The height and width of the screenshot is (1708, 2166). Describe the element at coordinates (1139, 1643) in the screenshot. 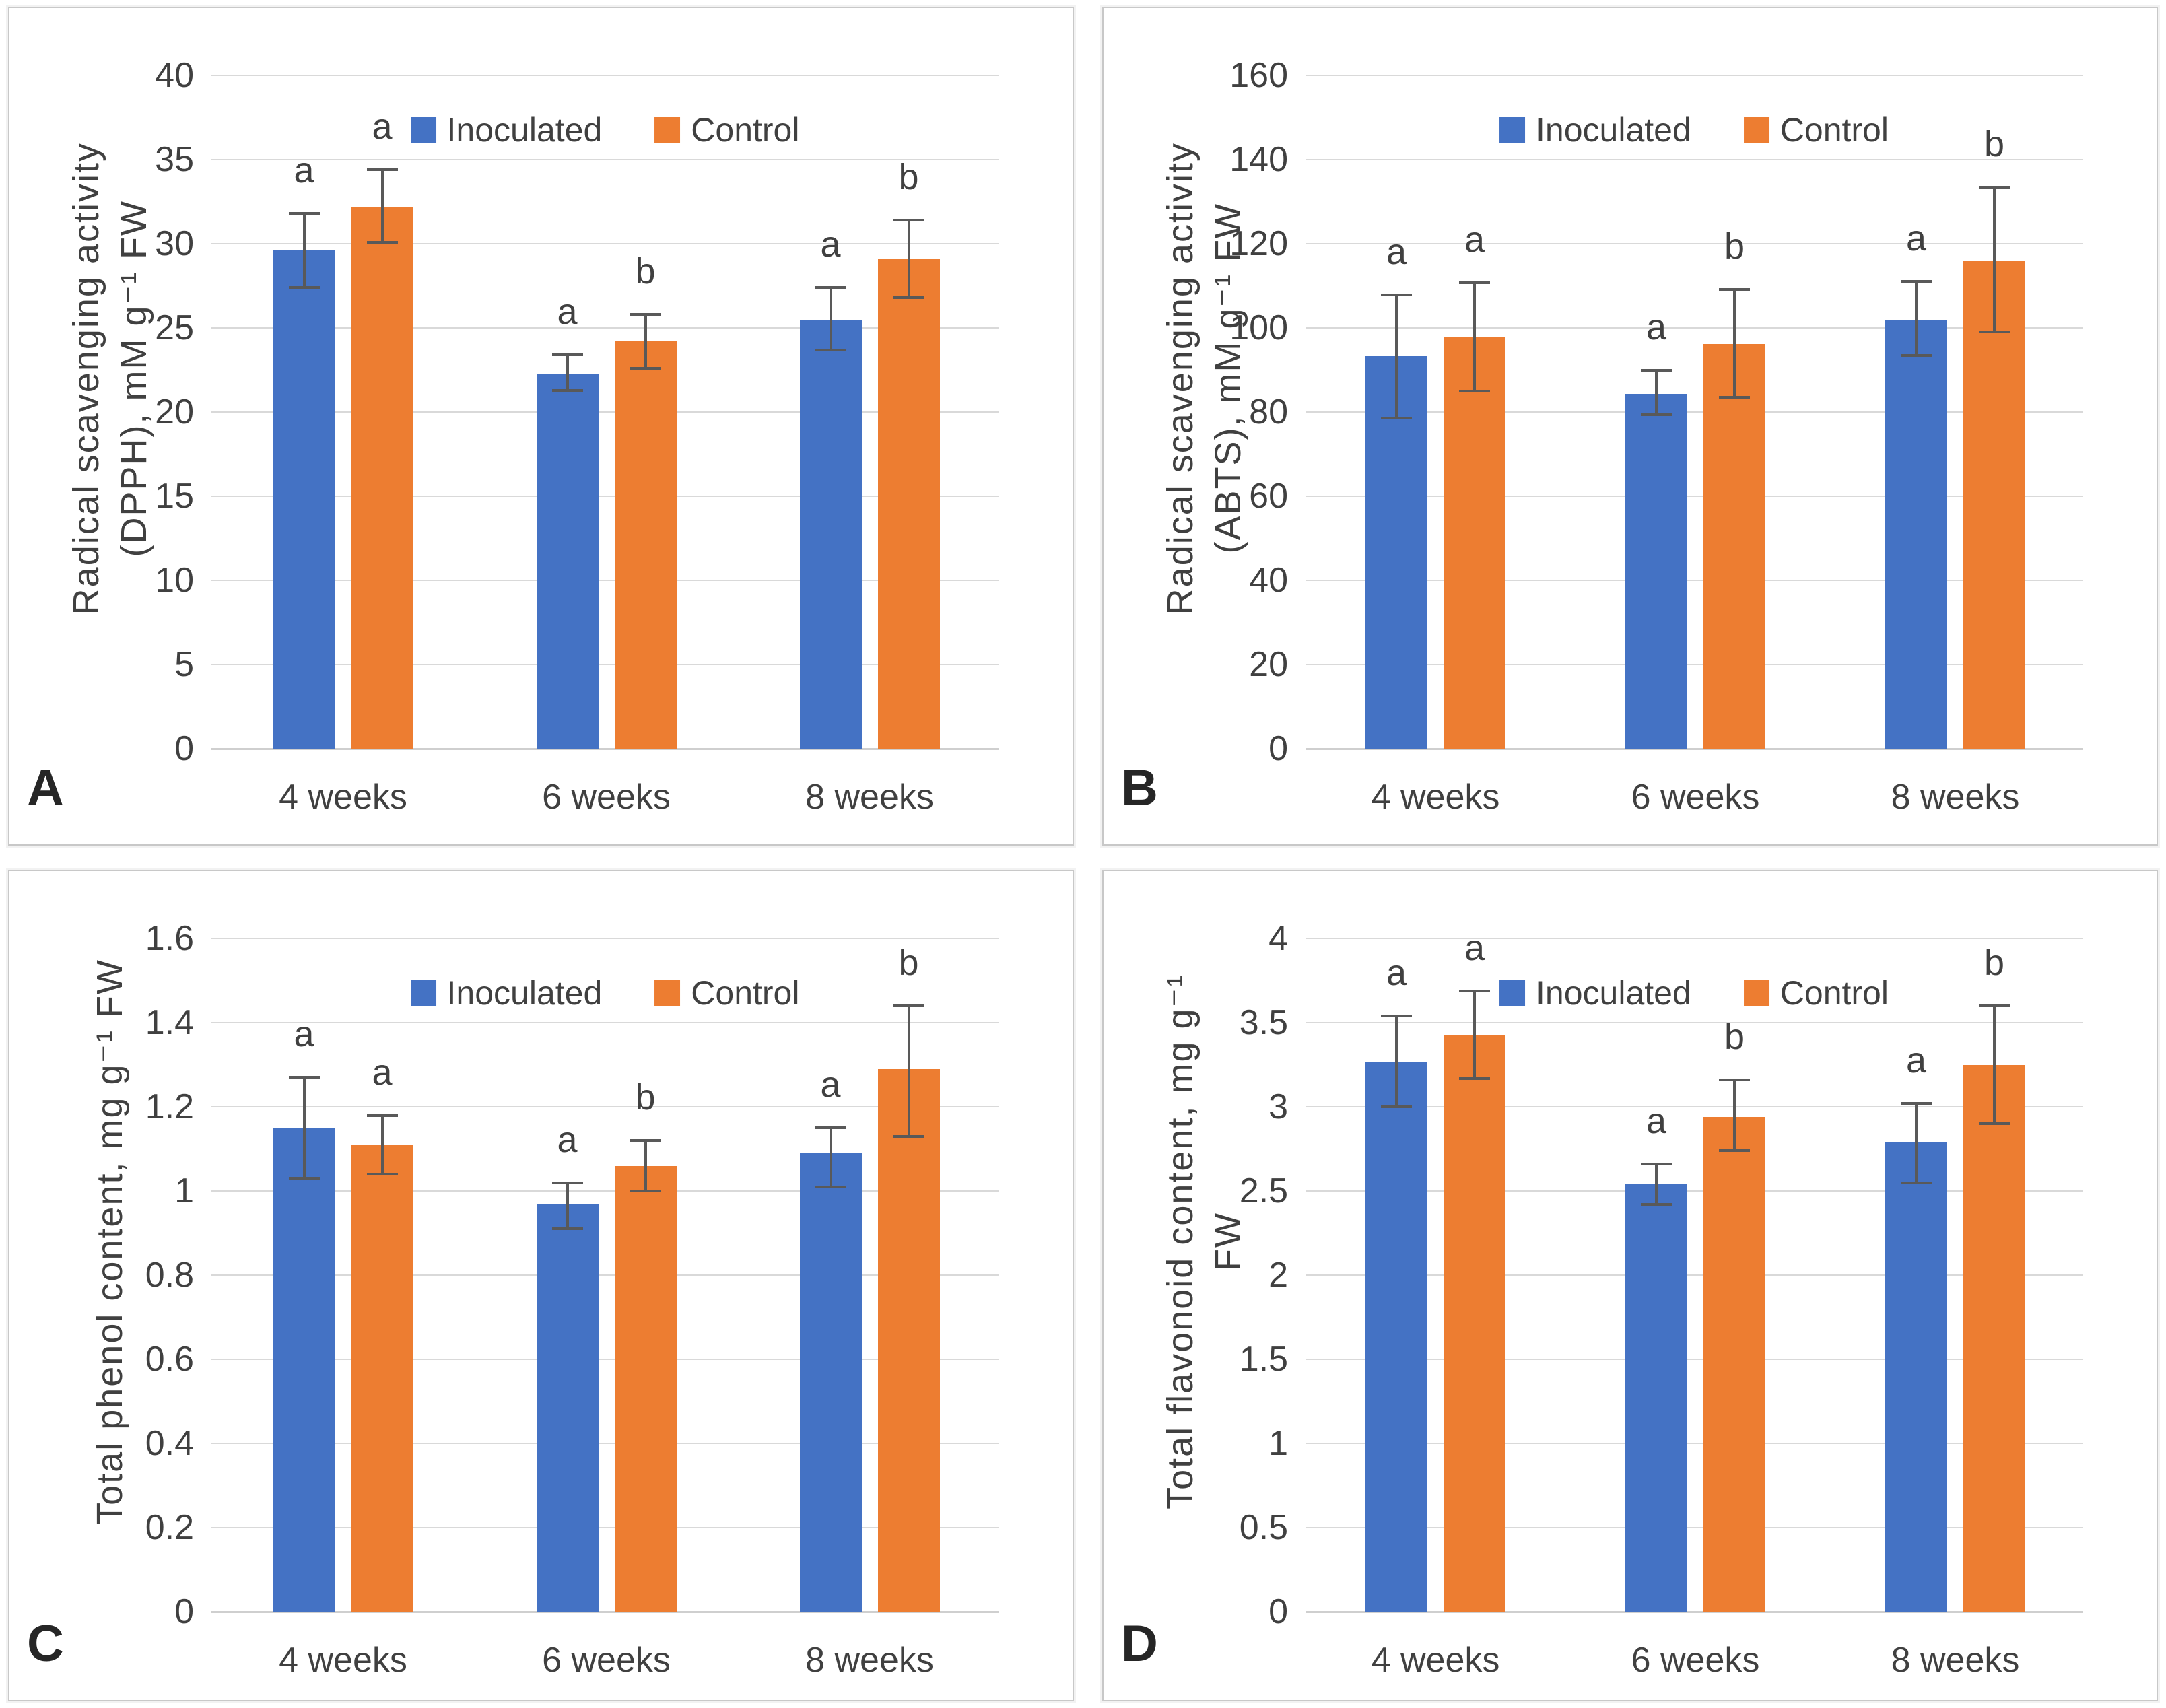

I see `panel-letter: D` at that location.